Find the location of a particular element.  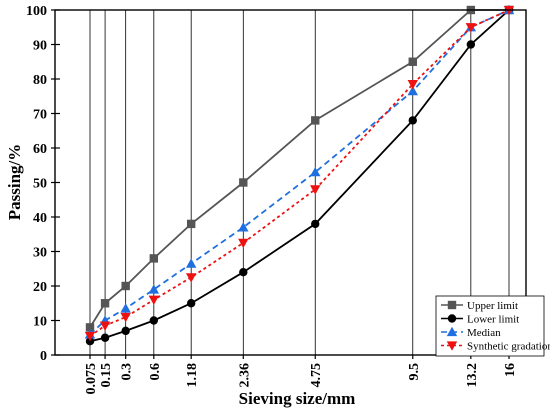

y-tick-labels: 0 10 20 30 40 50 60 70 80 90 100 is located at coordinates (36, 184).